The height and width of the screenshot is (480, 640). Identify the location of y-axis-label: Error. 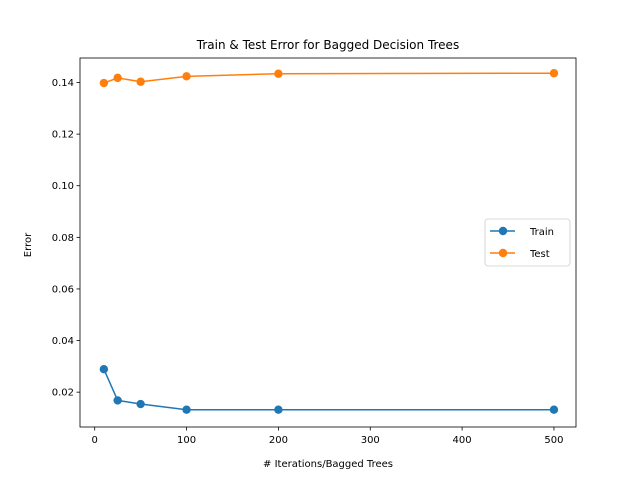
(28, 244).